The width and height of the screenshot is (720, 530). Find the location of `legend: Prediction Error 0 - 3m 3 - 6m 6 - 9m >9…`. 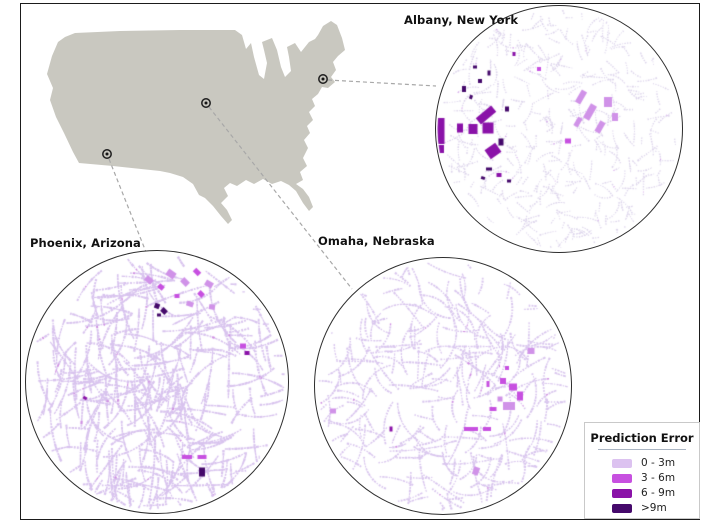

legend: Prediction Error 0 - 3m 3 - 6m 6 - 9m >9… is located at coordinates (642, 470).